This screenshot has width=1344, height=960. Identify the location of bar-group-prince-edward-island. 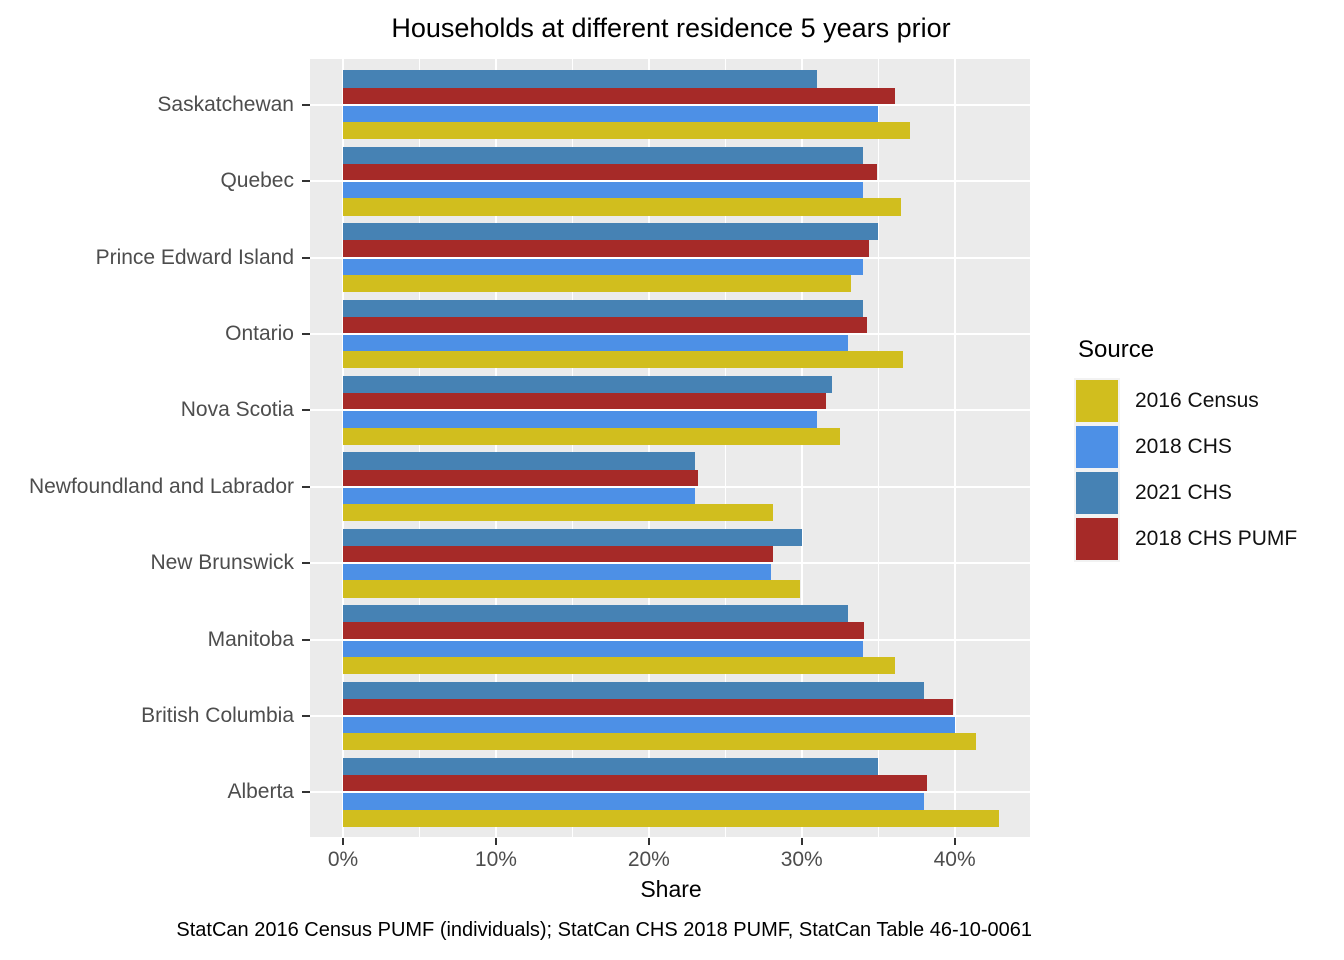
(671, 257).